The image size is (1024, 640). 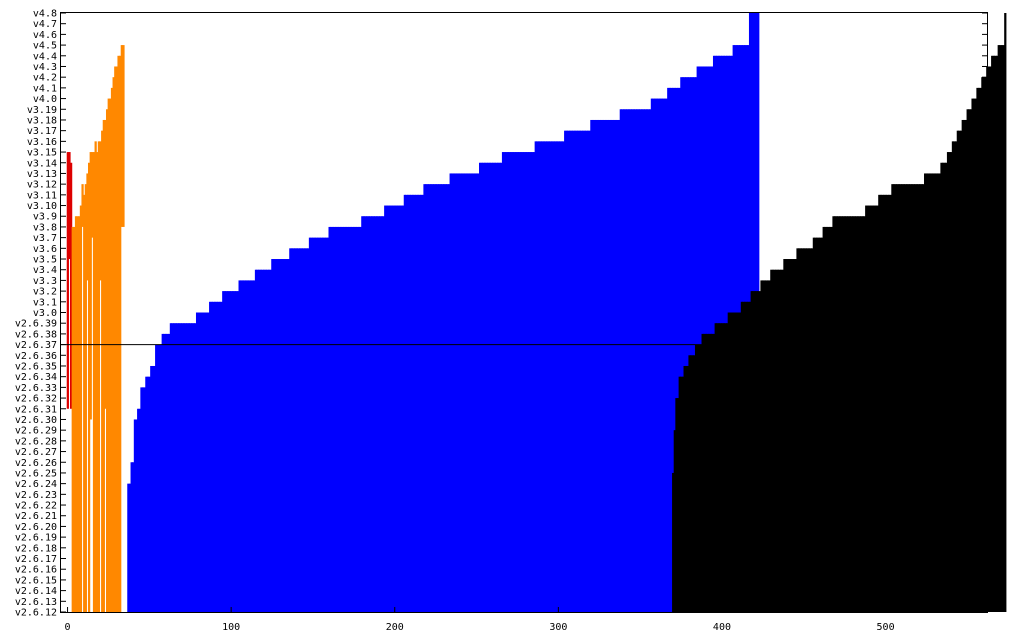 What do you see at coordinates (36, 591) in the screenshot?
I see `y-tick-label: v2.6.14` at bounding box center [36, 591].